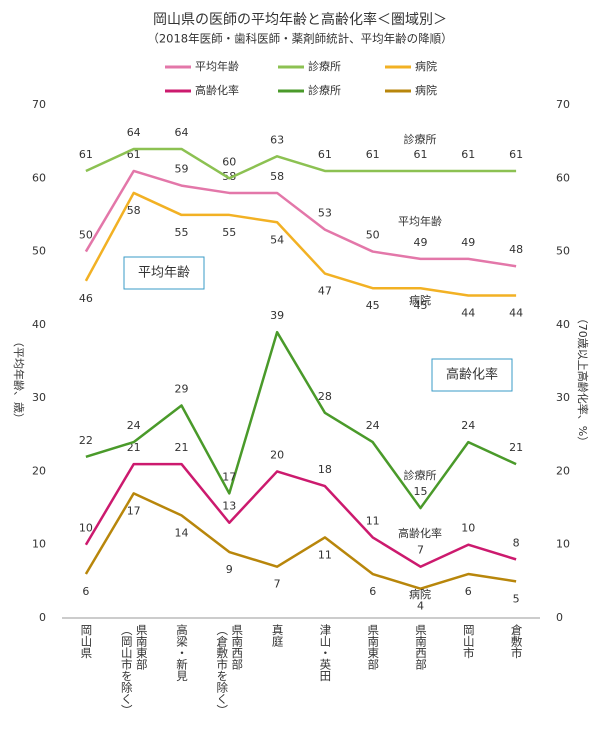 The image size is (600, 730). I want to click on data-label: 48, so click(516, 249).